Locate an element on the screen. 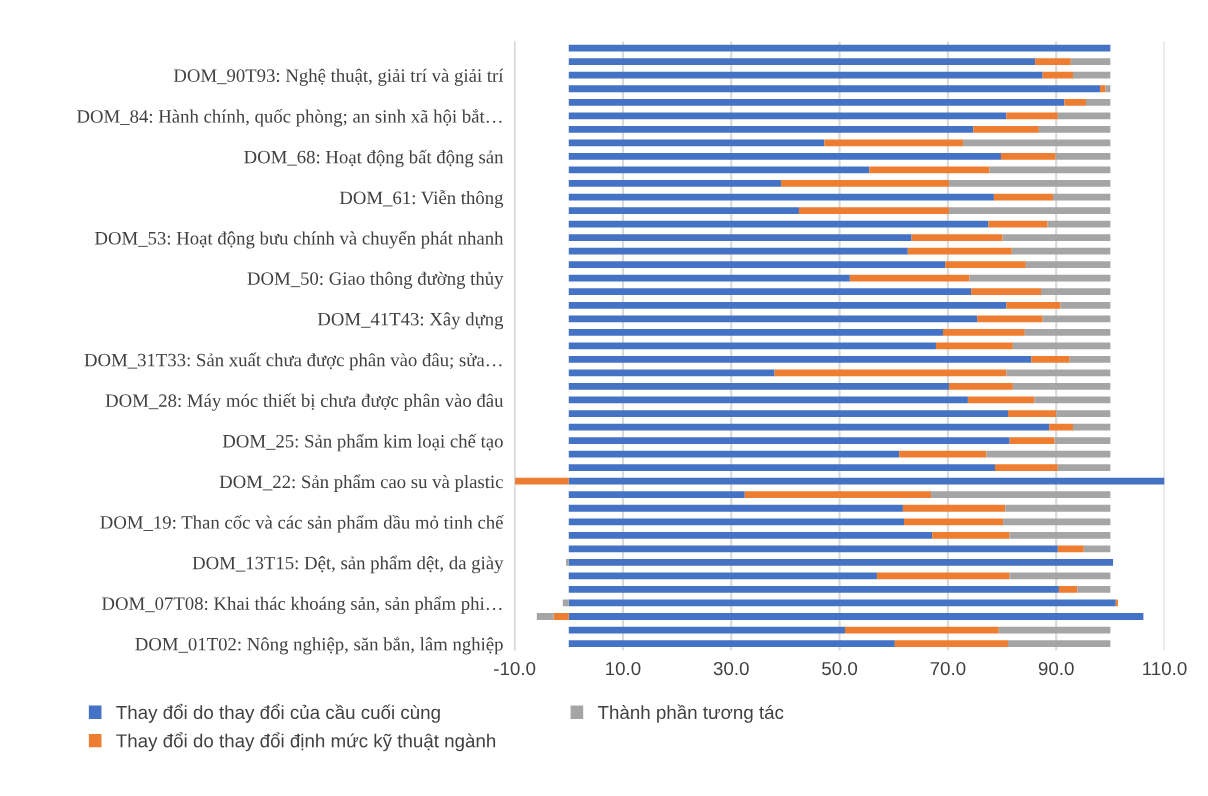 This screenshot has width=1208, height=796. x-tick-label: 110.0 is located at coordinates (1165, 668).